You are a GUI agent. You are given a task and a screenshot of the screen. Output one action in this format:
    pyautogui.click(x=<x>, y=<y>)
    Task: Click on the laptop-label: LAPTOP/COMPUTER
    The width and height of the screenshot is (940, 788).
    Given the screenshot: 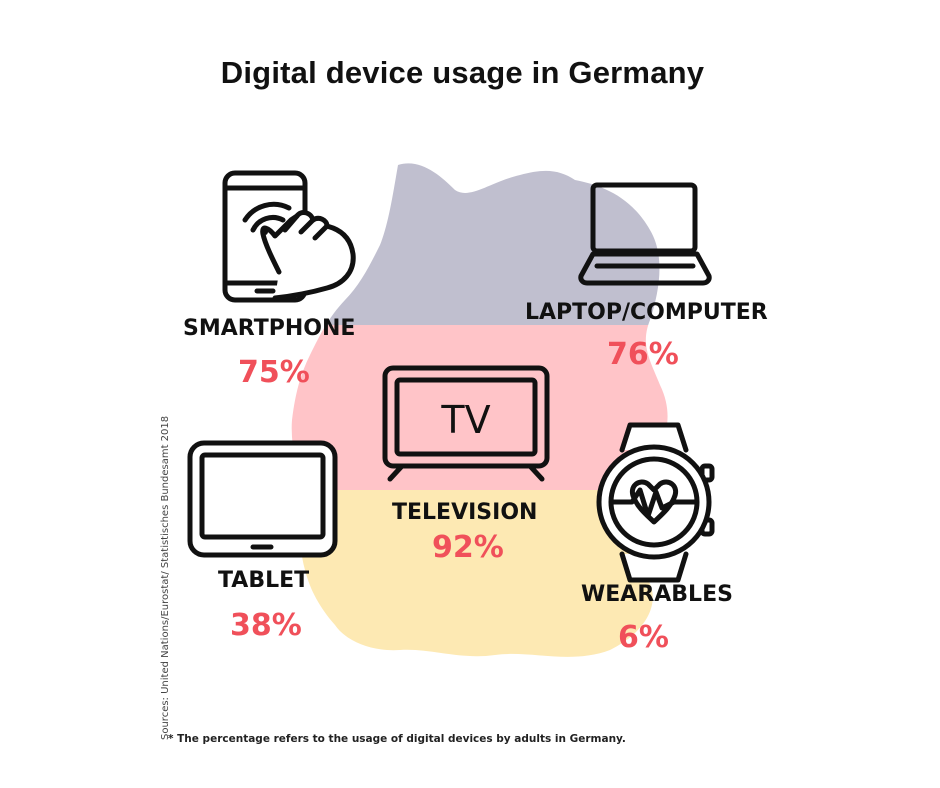 What is the action you would take?
    pyautogui.click(x=646, y=312)
    